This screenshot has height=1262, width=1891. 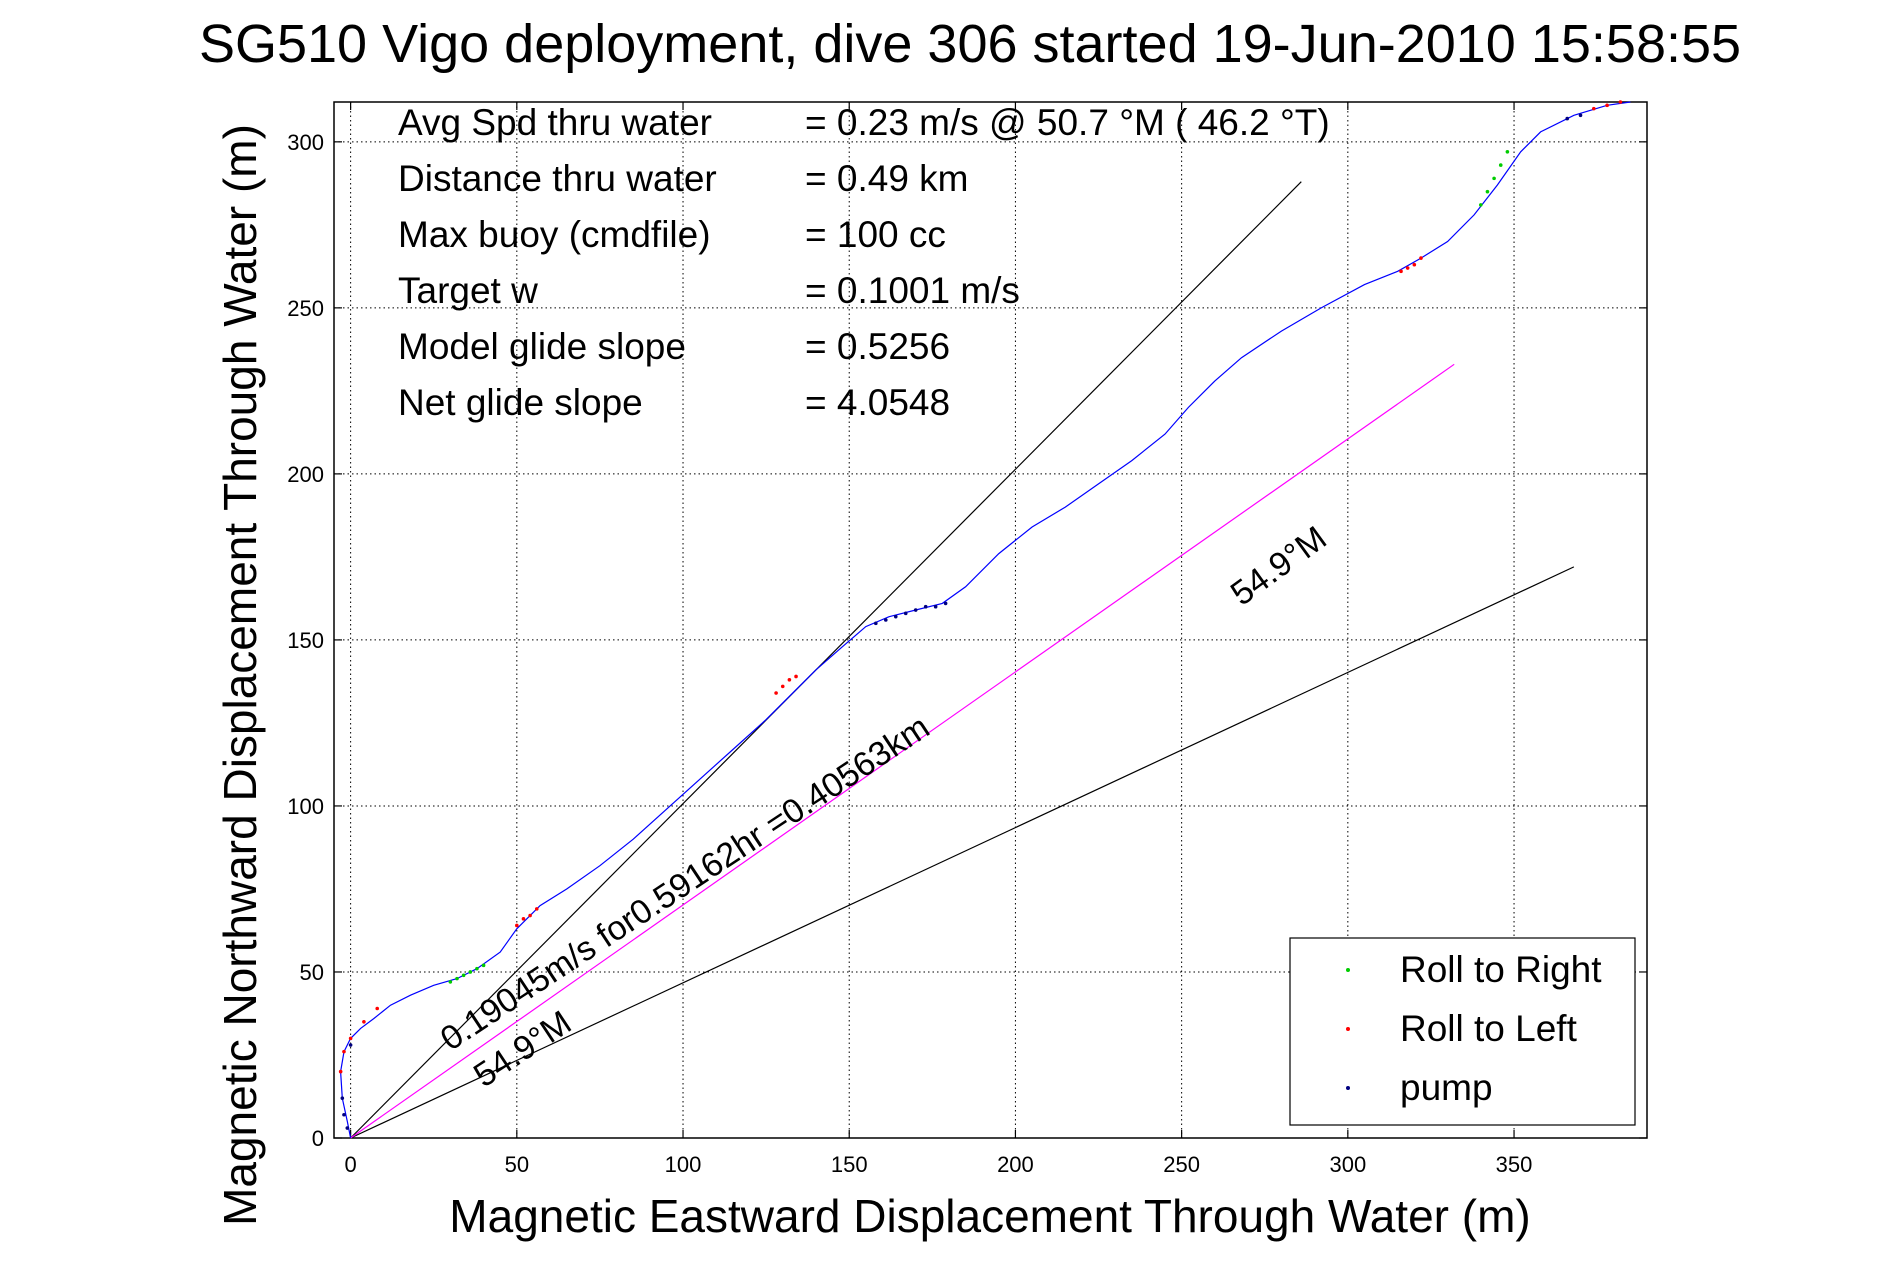 I want to click on stat-value: = 0.23 m/s @ 50.7 °M ( 46.2 °T), so click(x=1067, y=122).